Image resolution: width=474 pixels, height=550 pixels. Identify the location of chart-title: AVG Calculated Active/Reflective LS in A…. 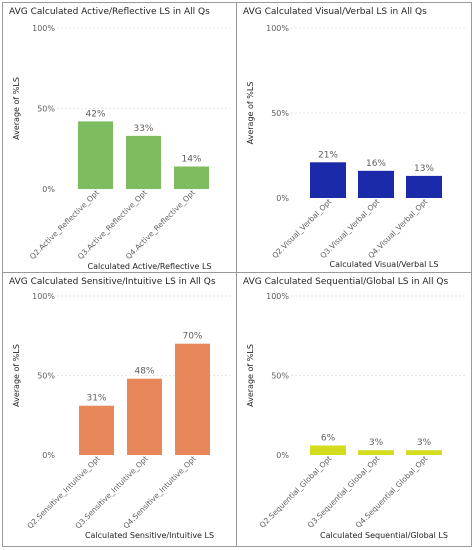
(109, 12).